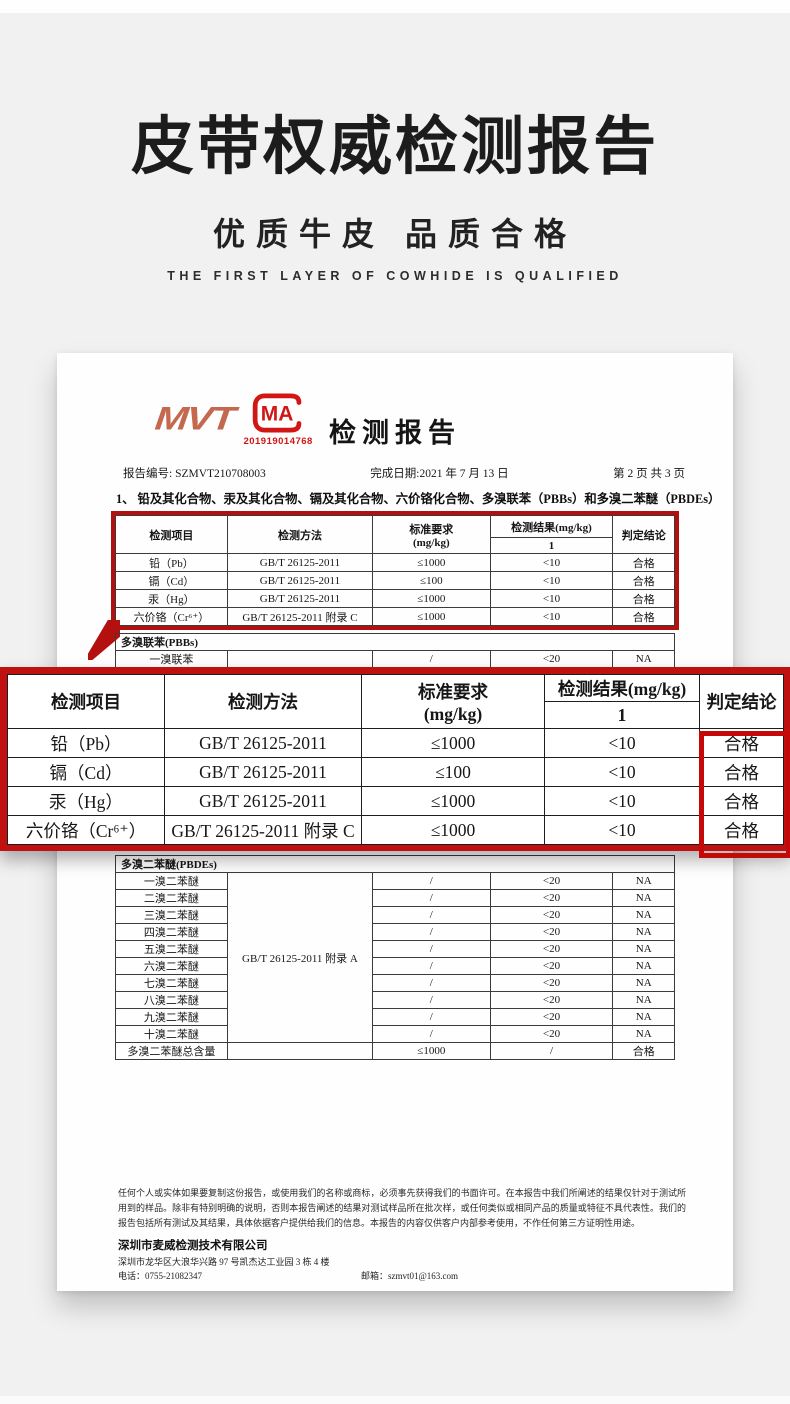 This screenshot has height=1404, width=790. Describe the element at coordinates (395, 1017) in the screenshot. I see `table-row: 九溴二苯醚 / <20 NA` at that location.